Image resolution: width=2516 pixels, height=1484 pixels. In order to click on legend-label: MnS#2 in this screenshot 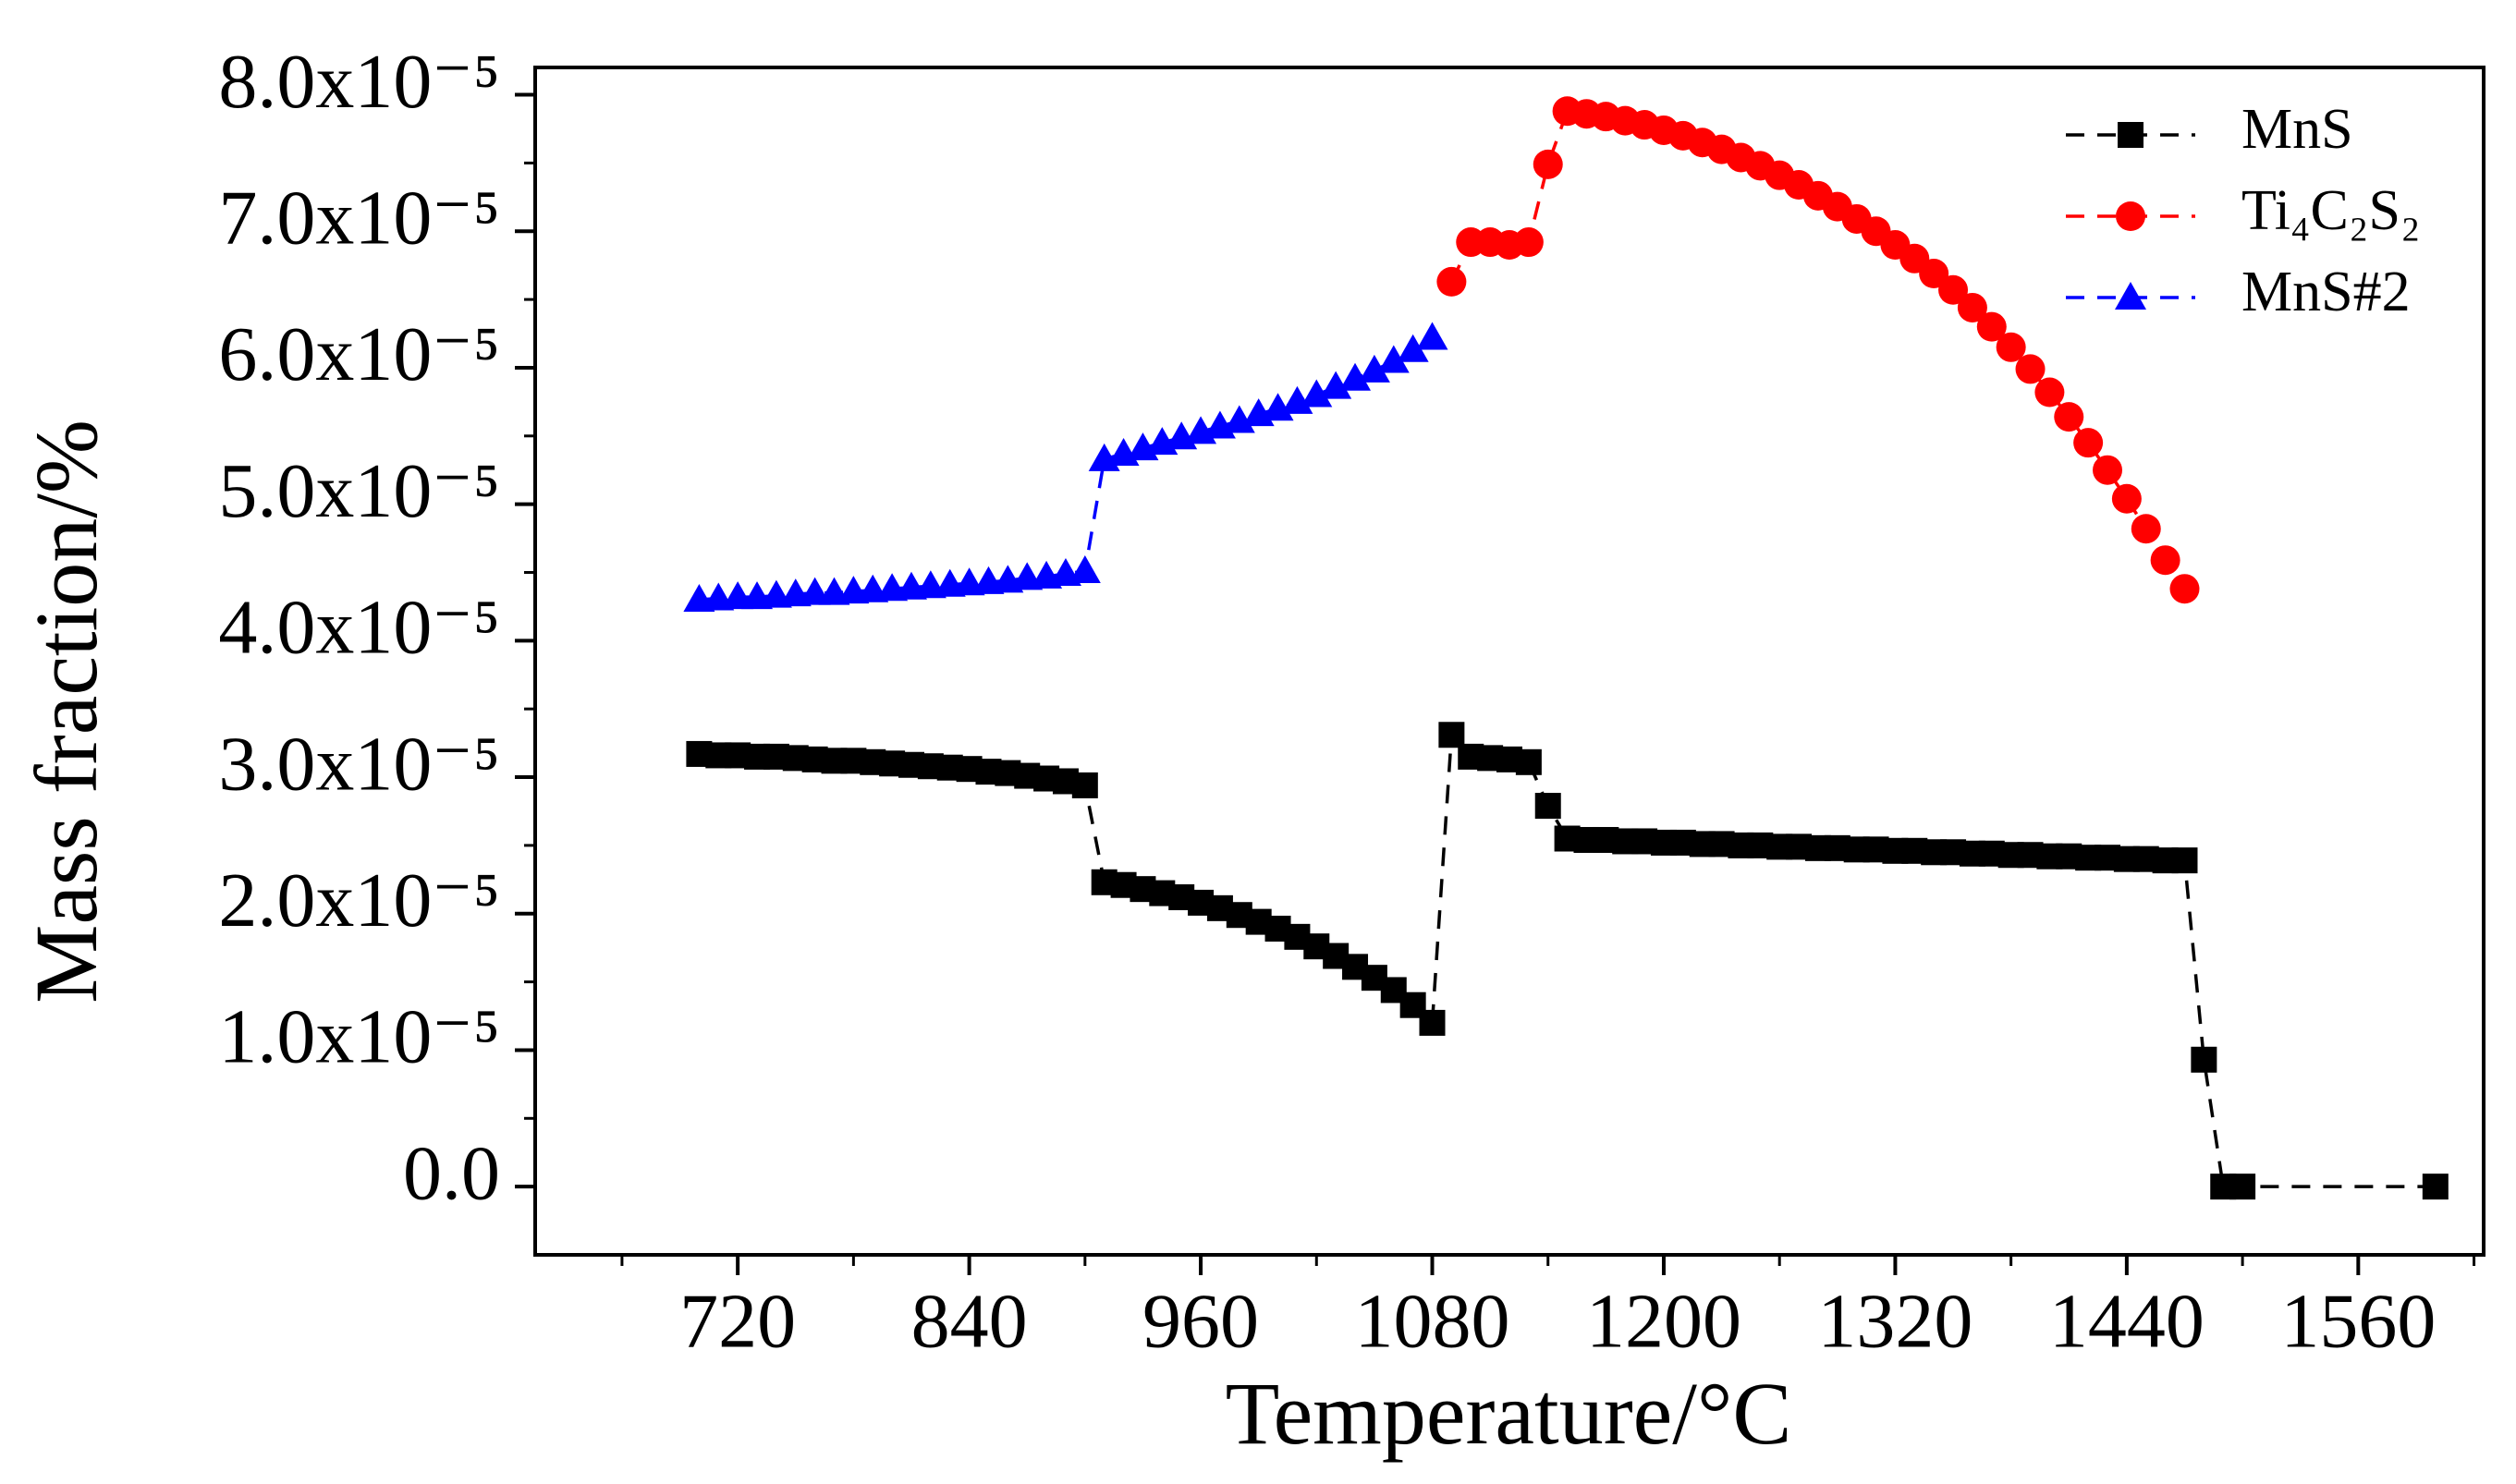, I will do `click(2326, 292)`.